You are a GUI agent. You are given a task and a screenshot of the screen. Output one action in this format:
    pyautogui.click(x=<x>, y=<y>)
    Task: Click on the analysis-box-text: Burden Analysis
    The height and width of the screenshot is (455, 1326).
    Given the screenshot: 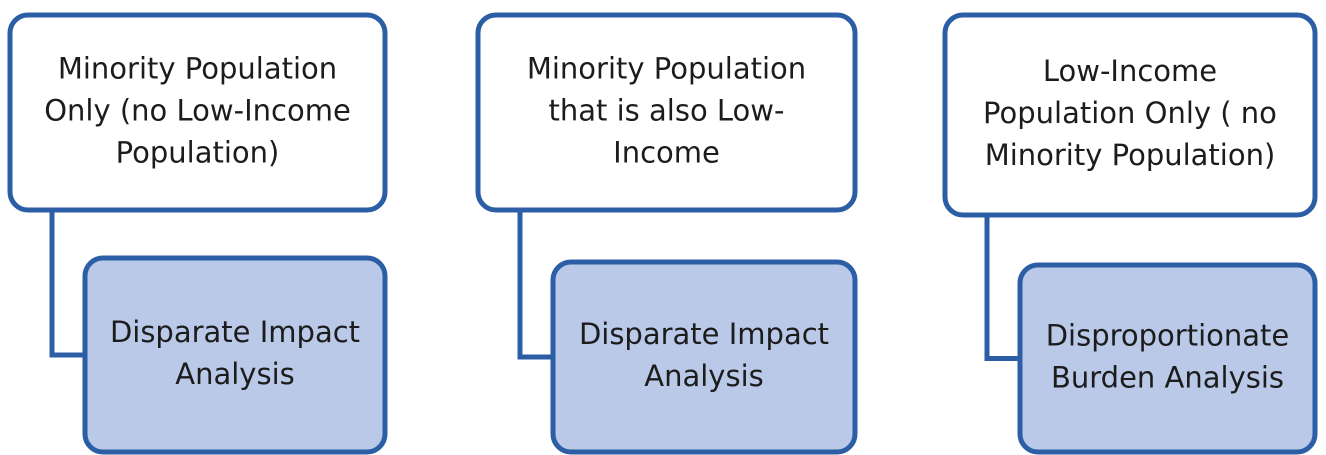 What is the action you would take?
    pyautogui.click(x=1167, y=378)
    